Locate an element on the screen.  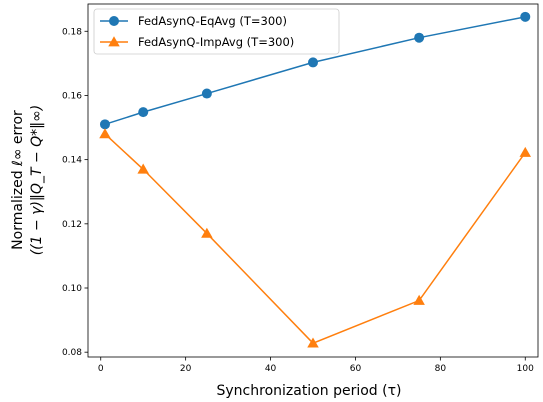
x-tick-label: 40 is located at coordinates (271, 369).